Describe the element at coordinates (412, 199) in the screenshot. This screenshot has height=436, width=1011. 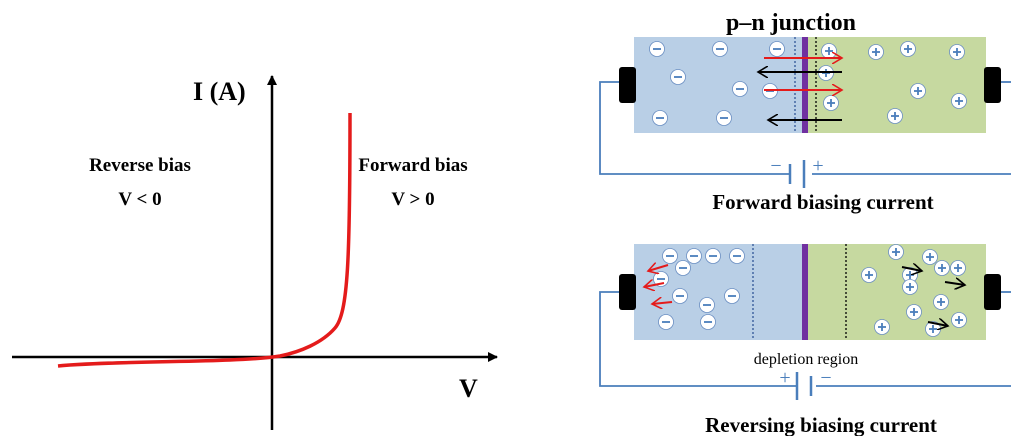
I see `forward-bias-condition: V > 0` at that location.